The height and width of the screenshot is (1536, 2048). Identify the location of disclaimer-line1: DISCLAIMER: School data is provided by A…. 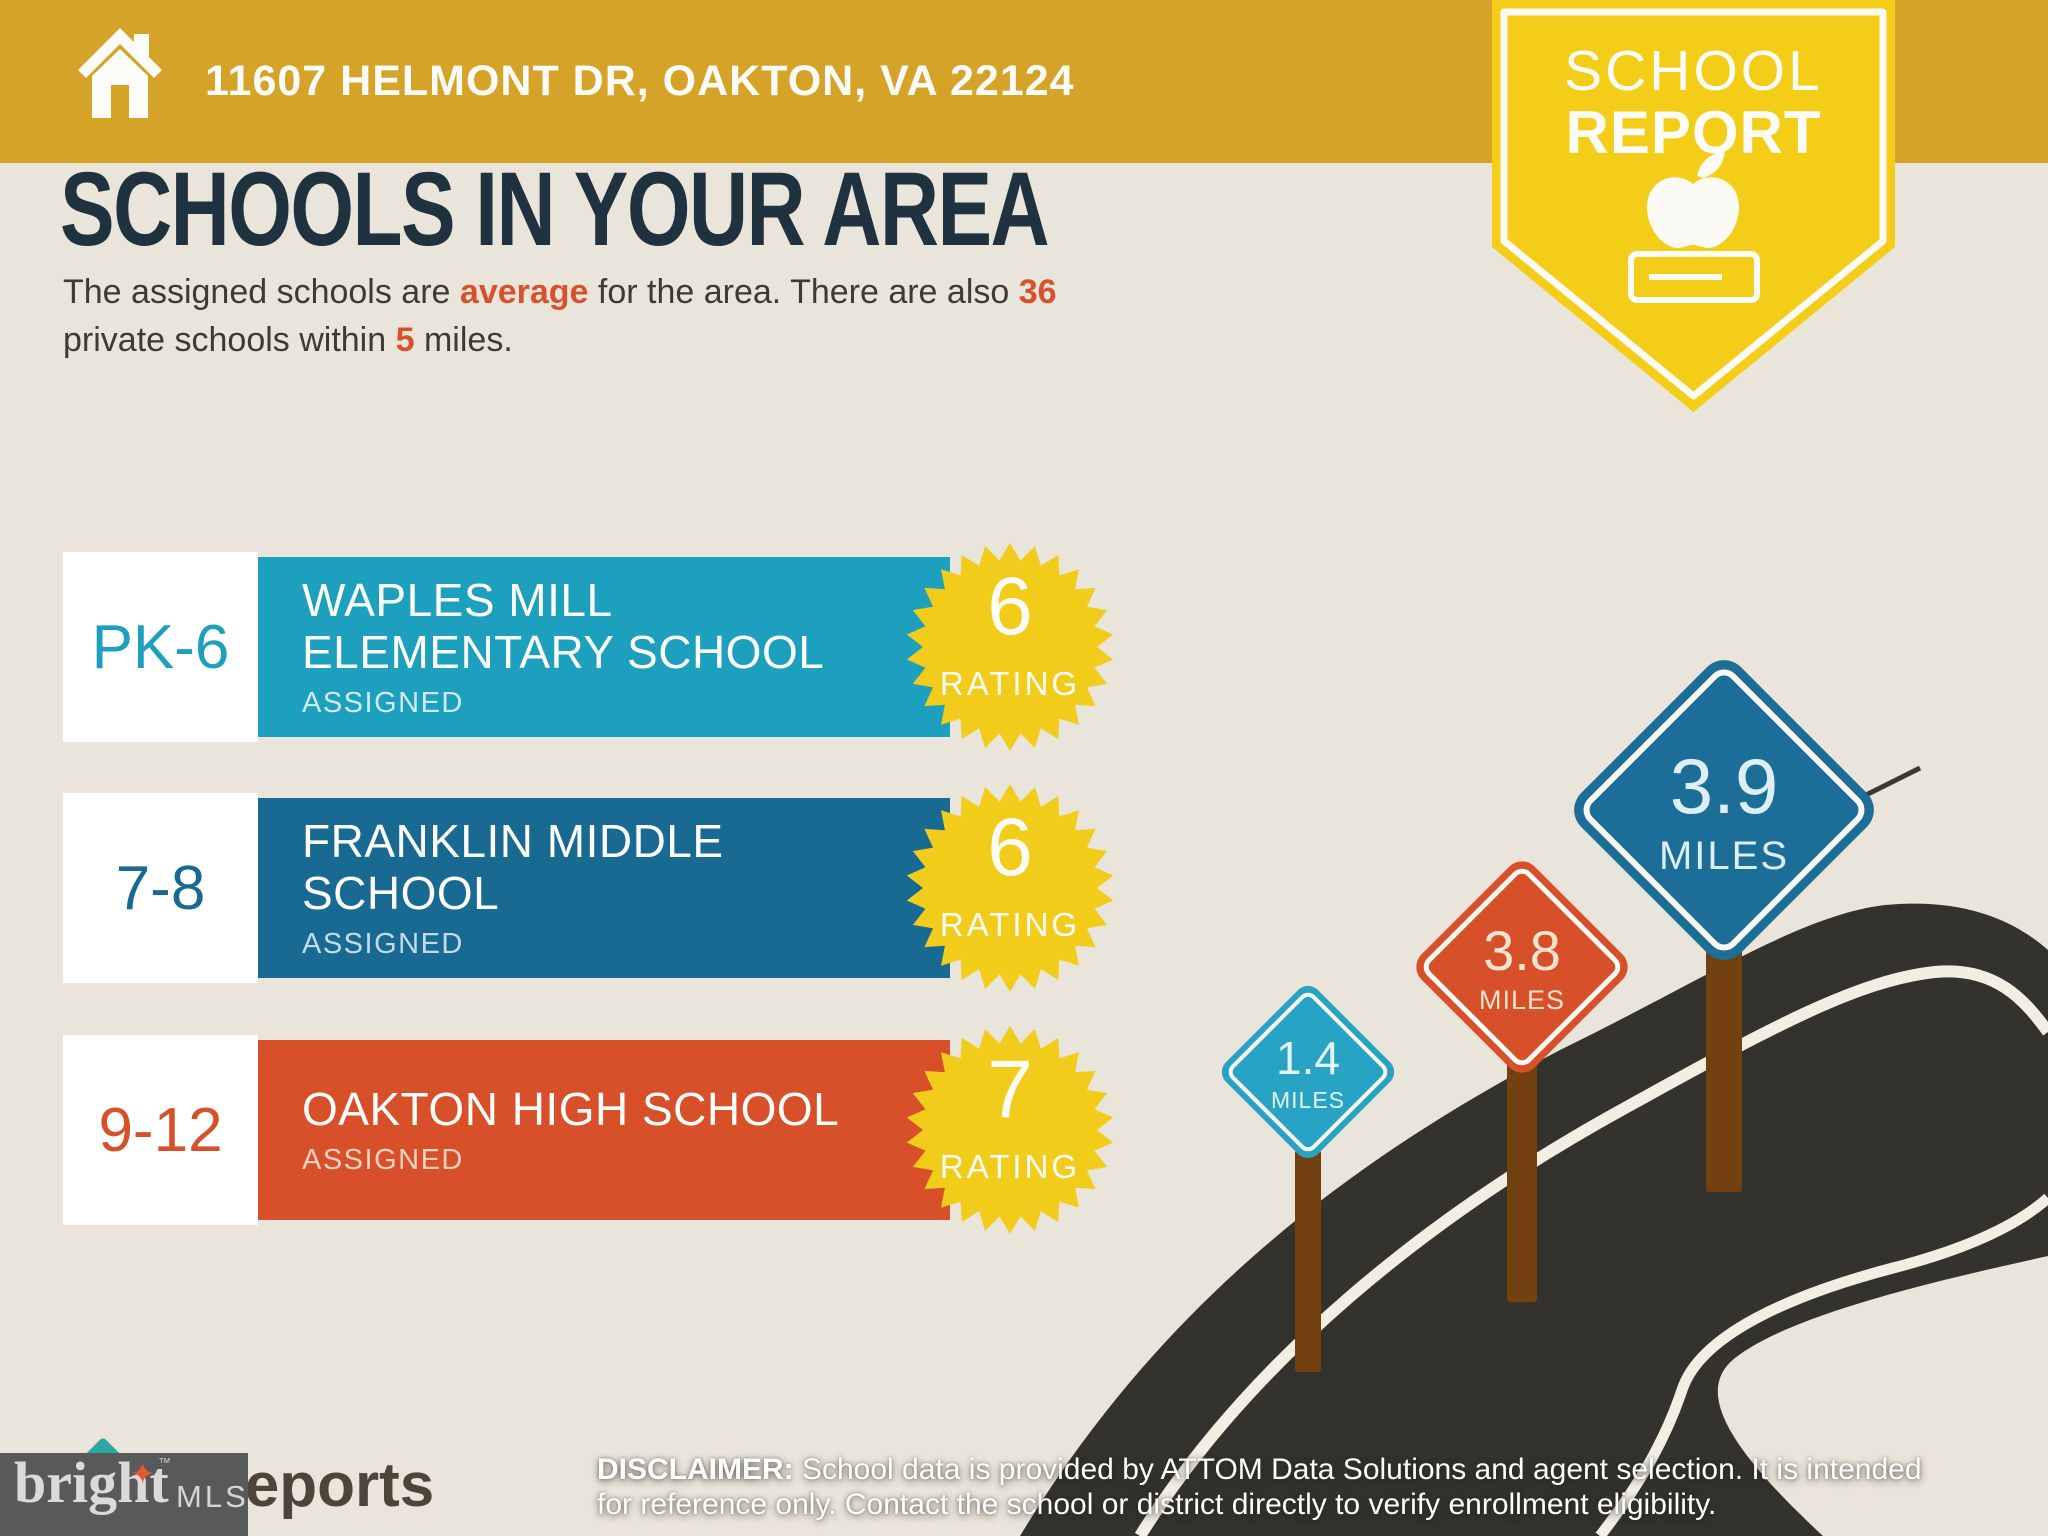
(1259, 1469).